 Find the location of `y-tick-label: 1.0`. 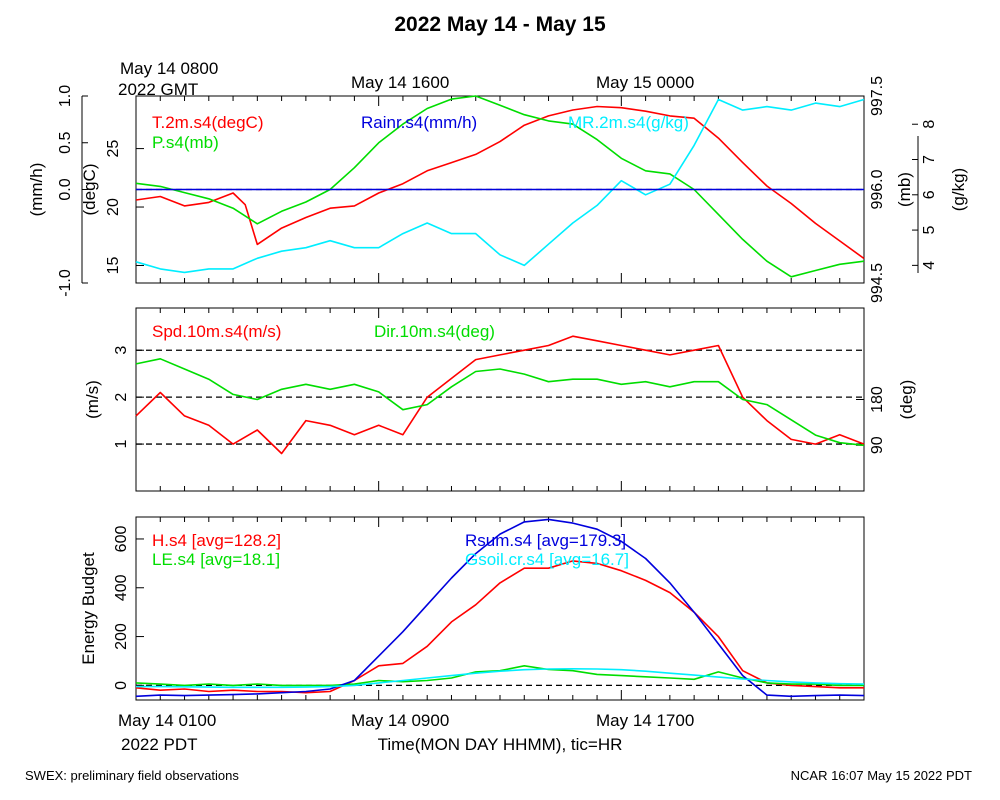

y-tick-label: 1.0 is located at coordinates (65, 96).